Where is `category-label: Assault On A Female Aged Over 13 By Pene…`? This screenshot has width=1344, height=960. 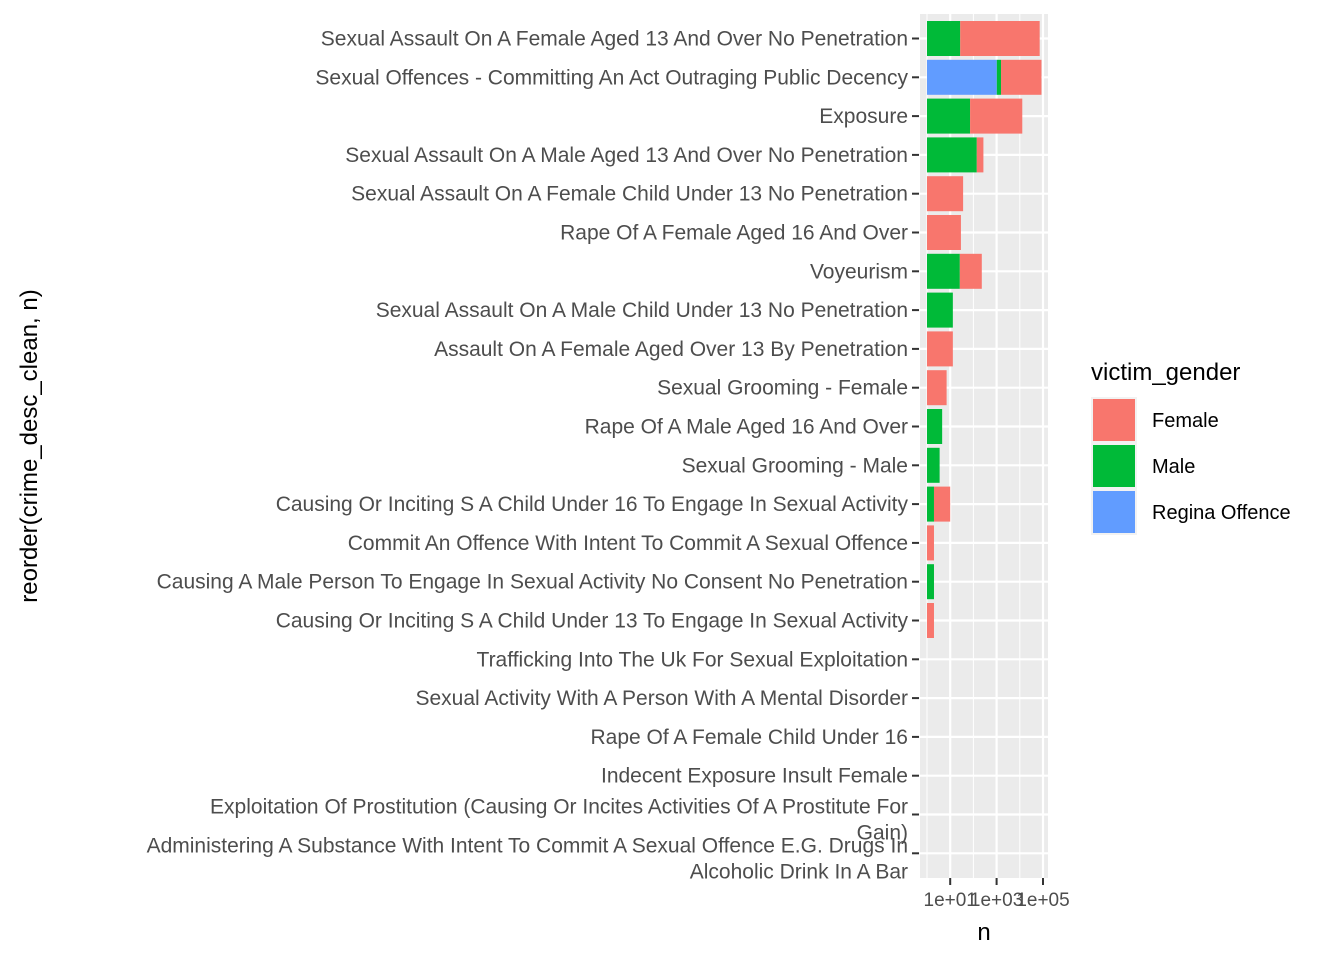
category-label: Assault On A Female Aged Over 13 By Pene… is located at coordinates (671, 349).